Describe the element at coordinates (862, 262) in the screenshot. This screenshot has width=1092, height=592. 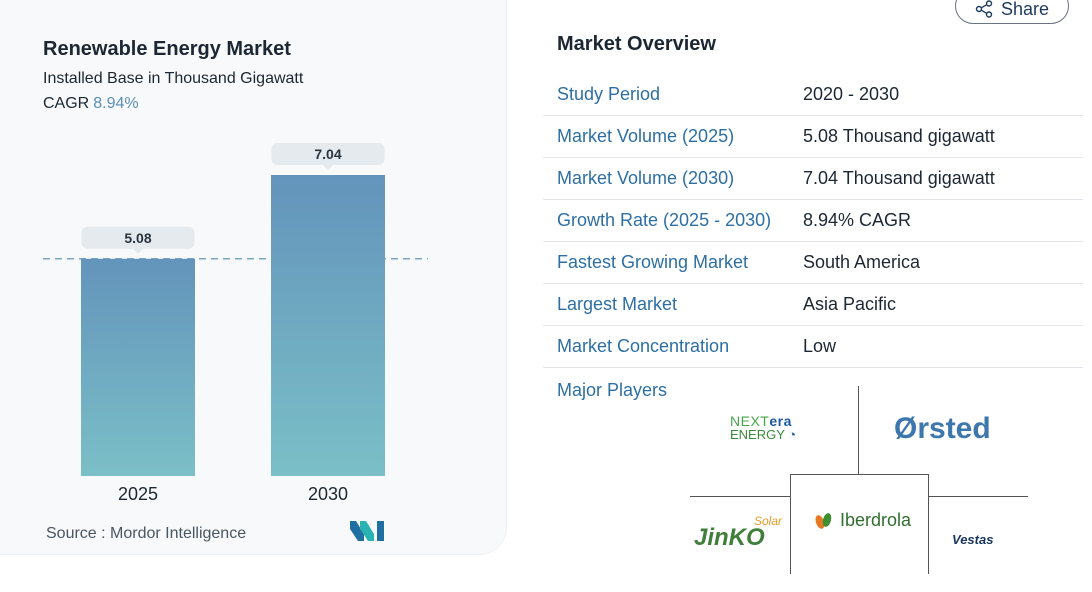
I see `overview-row-value: South America` at that location.